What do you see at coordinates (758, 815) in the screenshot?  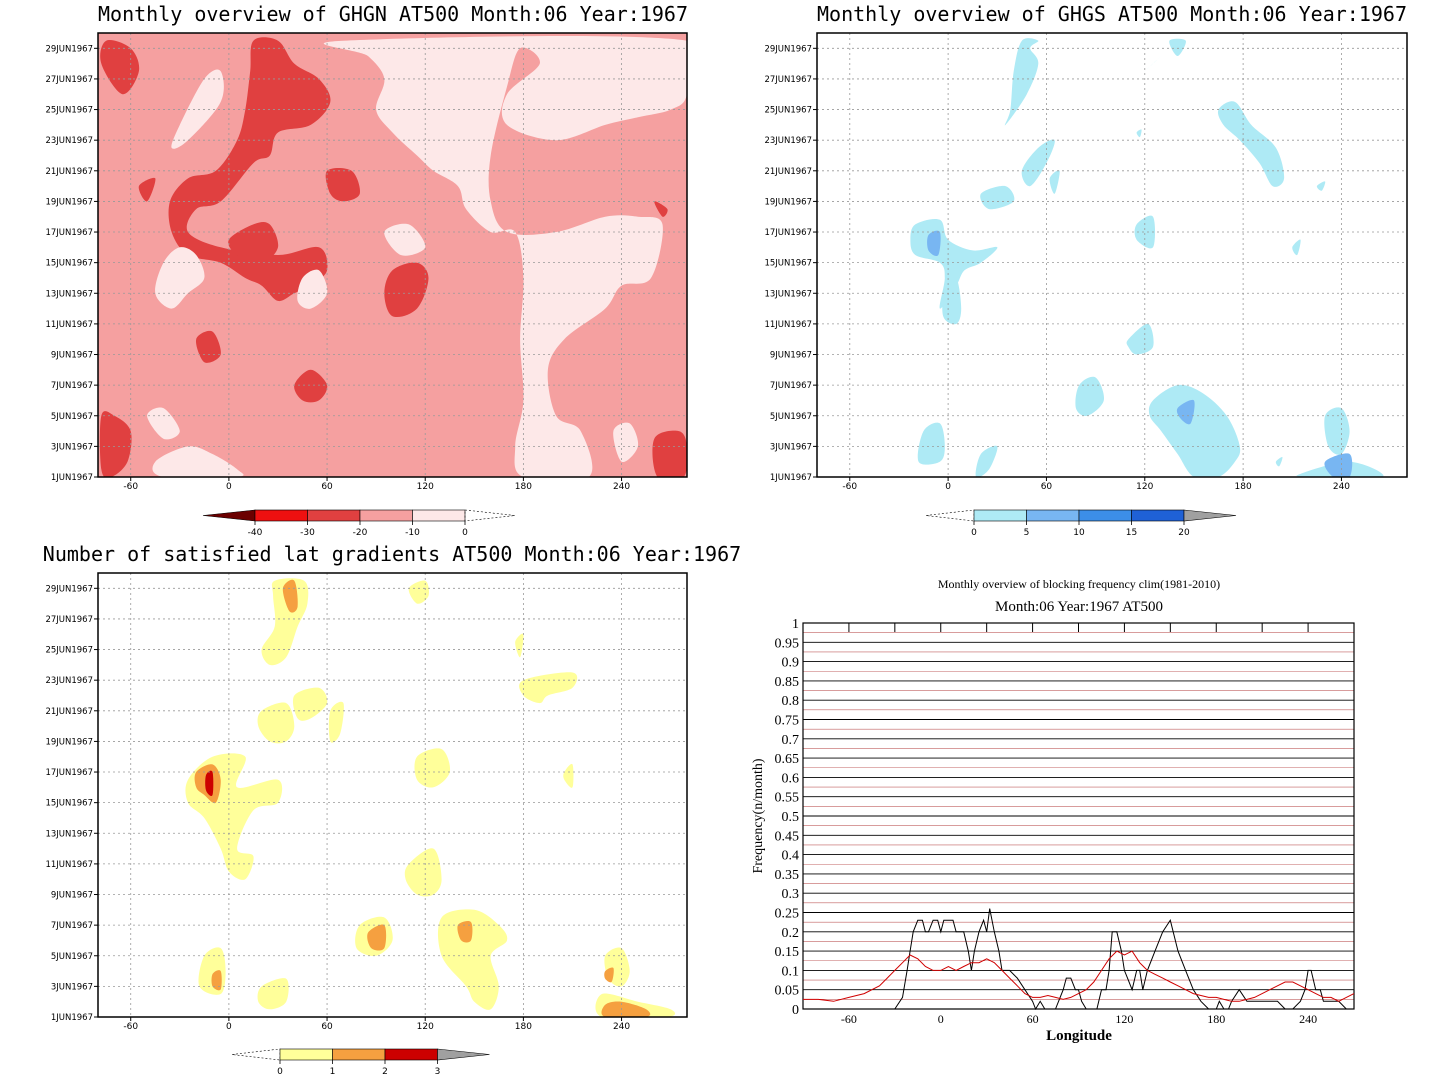 I see `y-axis-label: Frequency(n/month)` at bounding box center [758, 815].